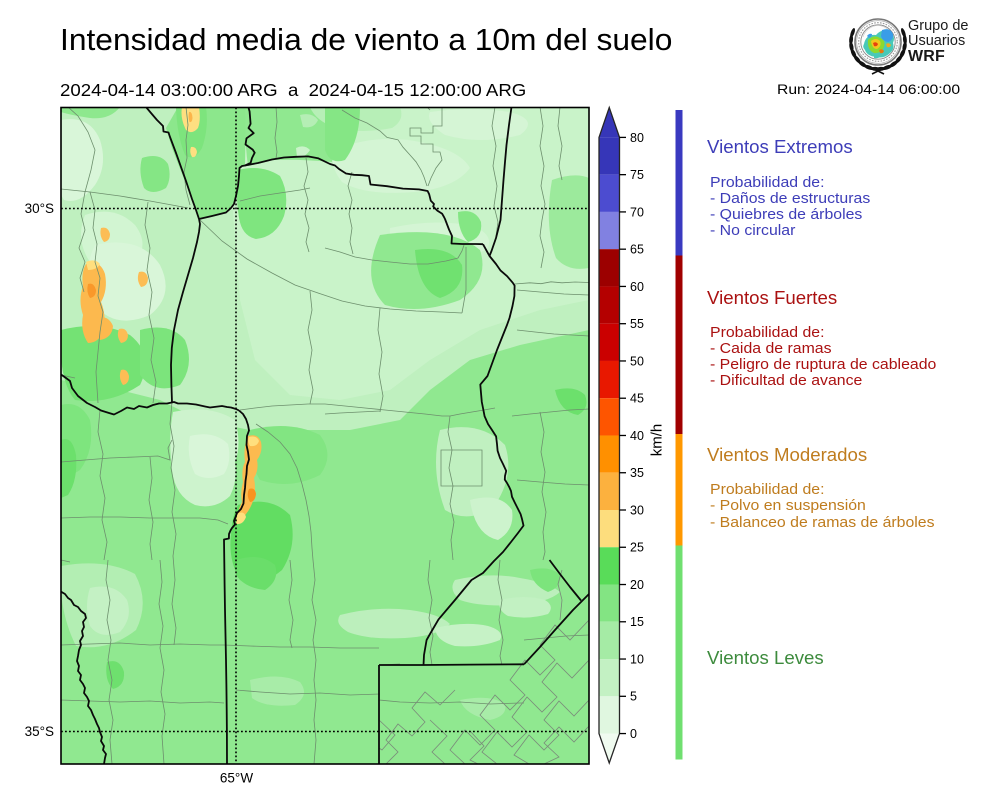 The height and width of the screenshot is (800, 1000). I want to click on svg-text: 55, so click(637, 324).